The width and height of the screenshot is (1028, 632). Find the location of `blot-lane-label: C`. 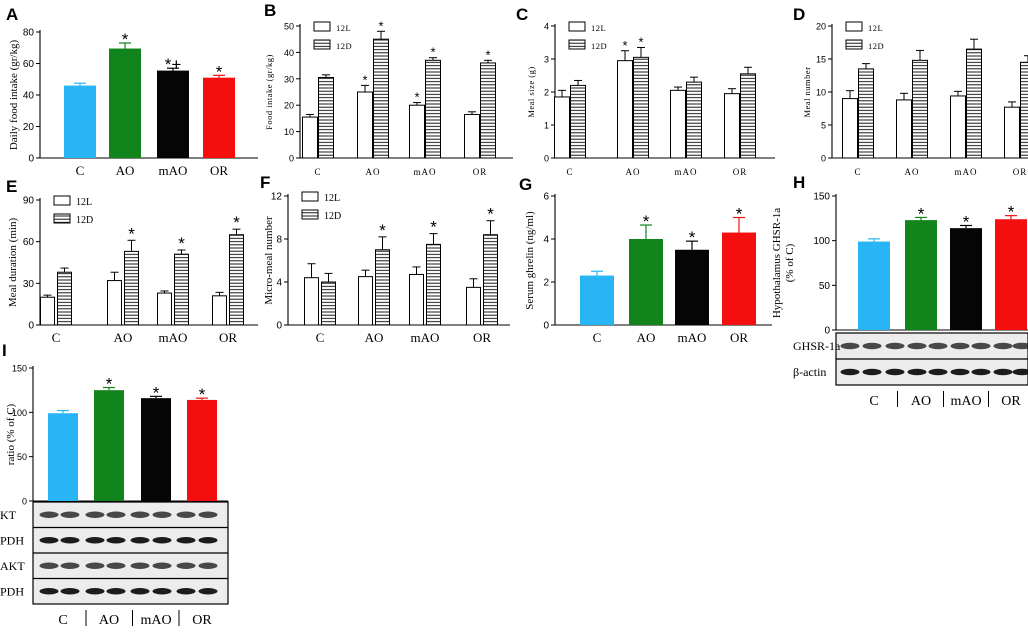

blot-lane-label: C is located at coordinates (873, 401).